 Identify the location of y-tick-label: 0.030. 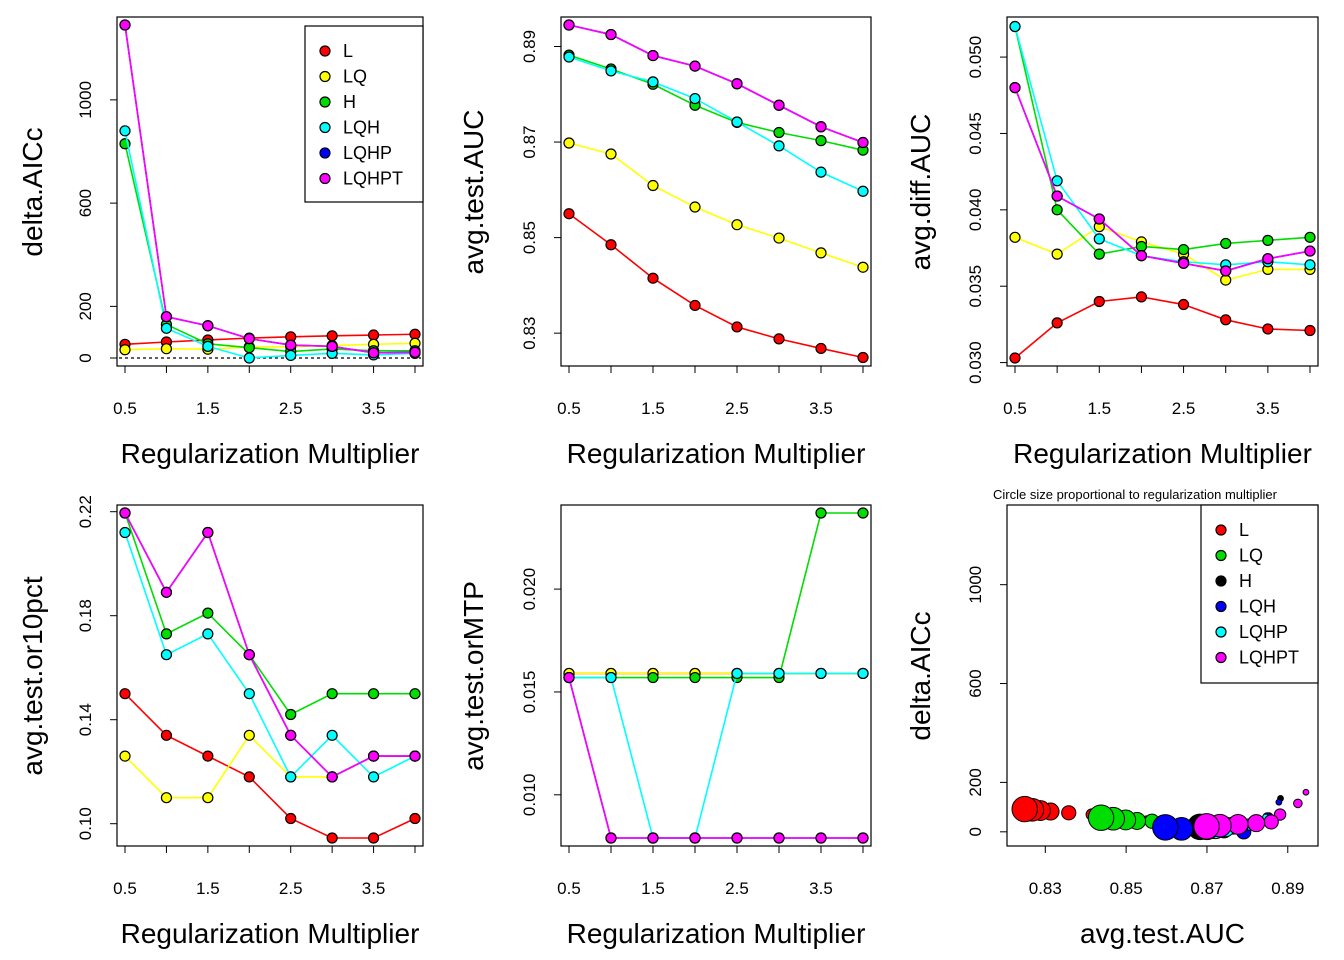
(975, 362).